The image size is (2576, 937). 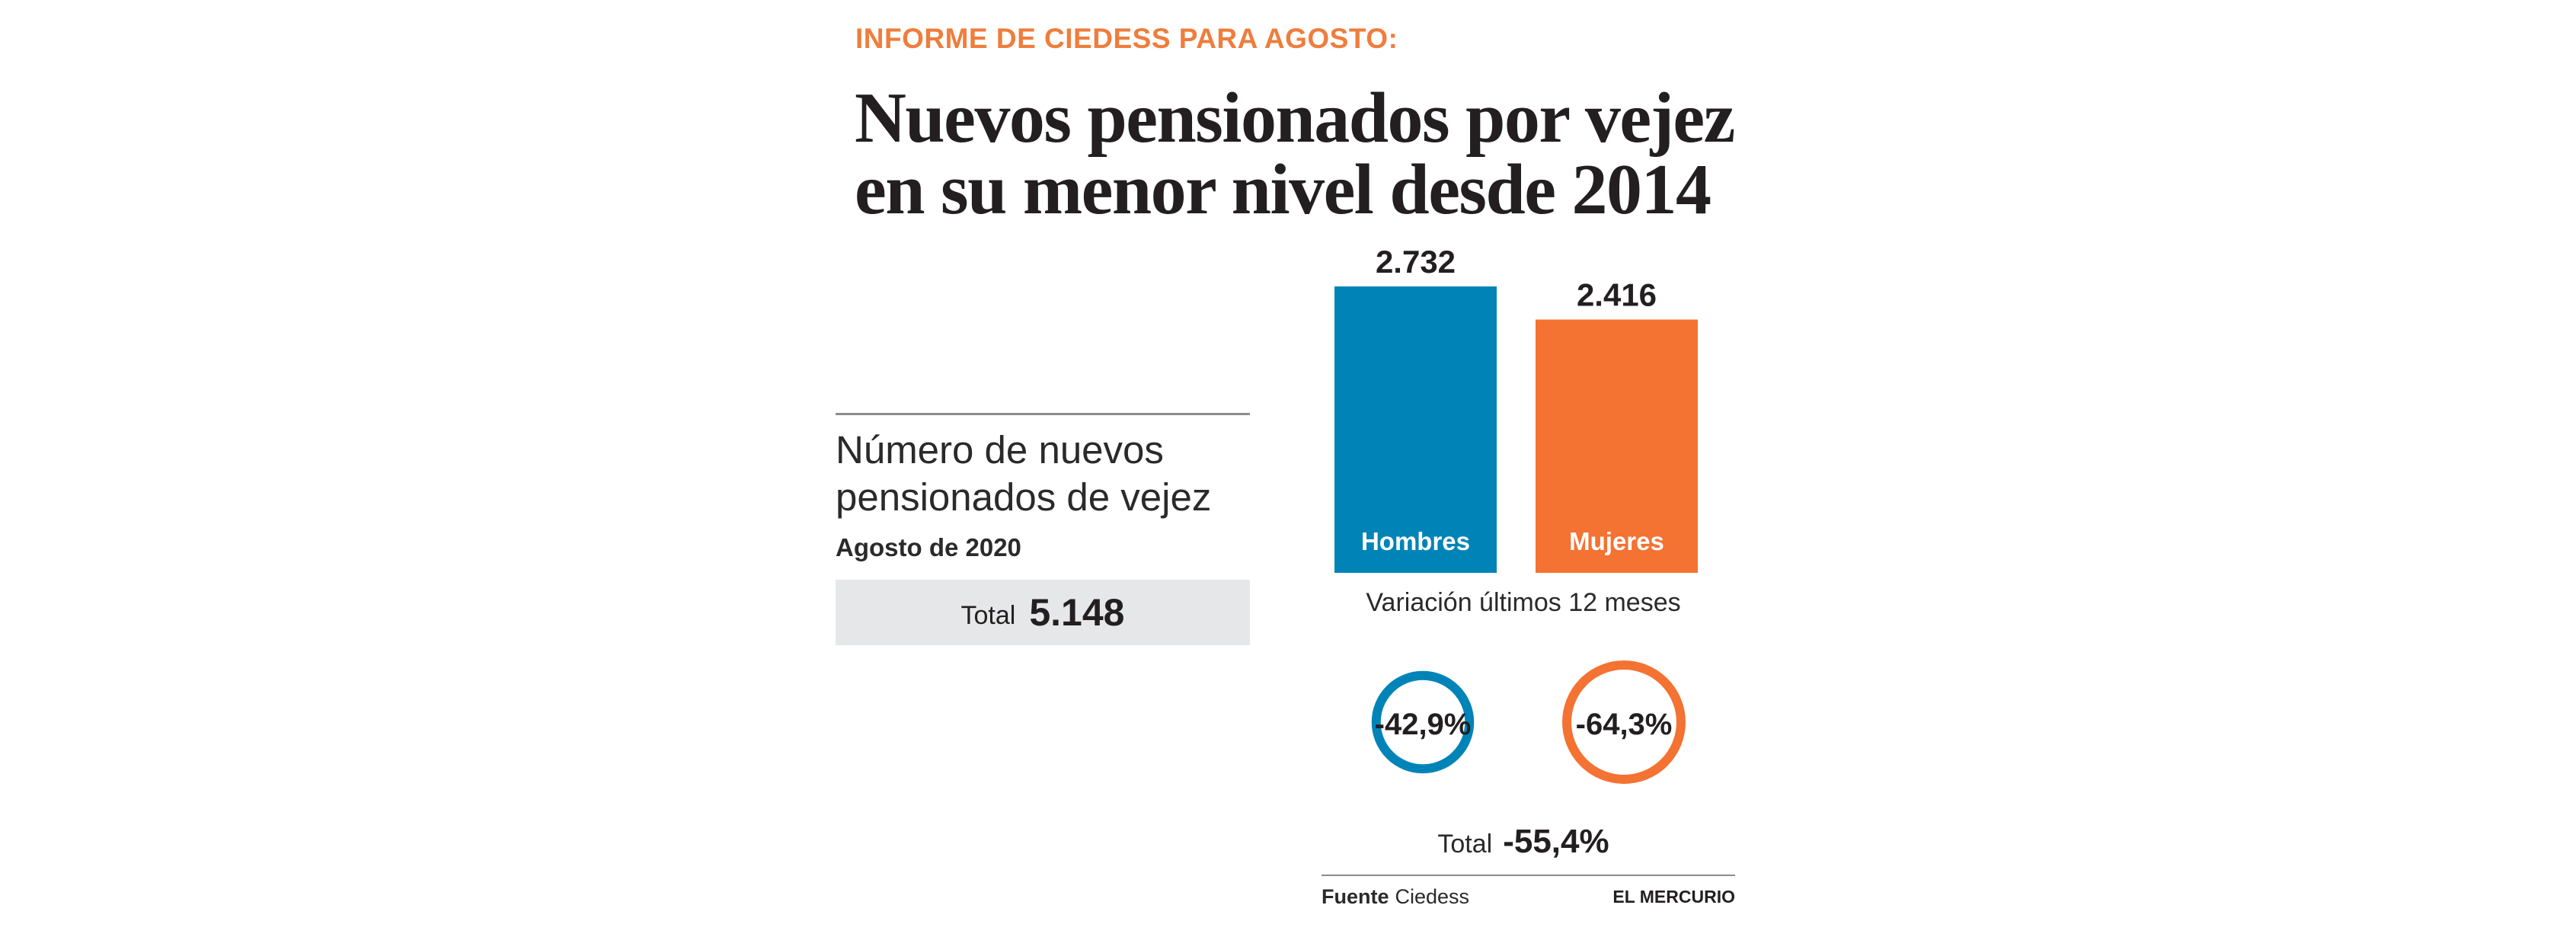 I want to click on total-change-value: -55,4%, so click(x=1556, y=841).